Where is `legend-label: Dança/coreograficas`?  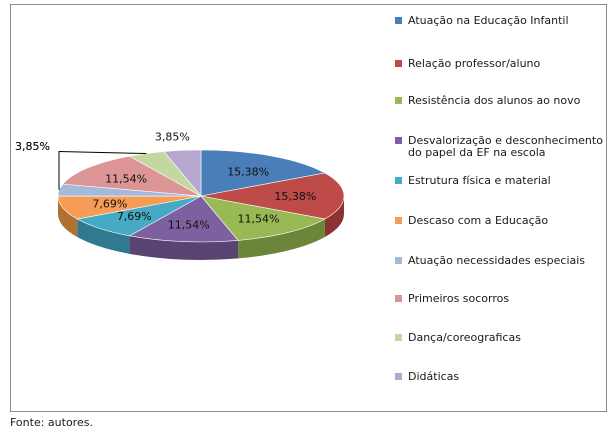 legend-label: Dança/coreograficas is located at coordinates (464, 337).